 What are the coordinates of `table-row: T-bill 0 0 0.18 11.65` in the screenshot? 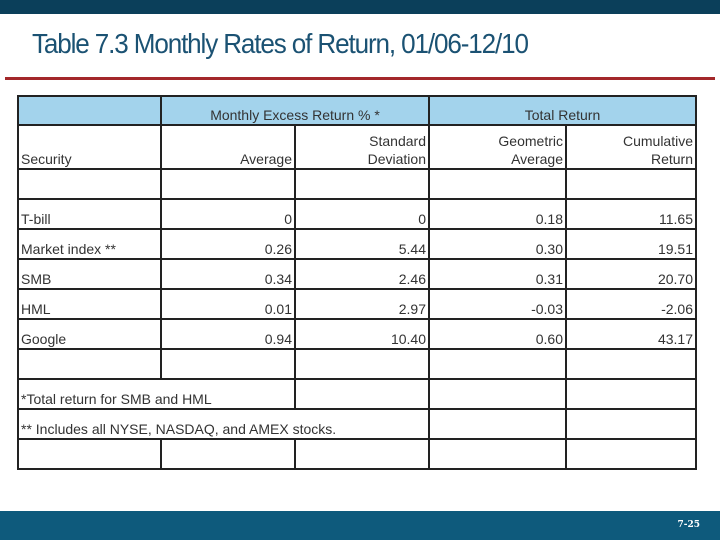 It's located at (357, 214).